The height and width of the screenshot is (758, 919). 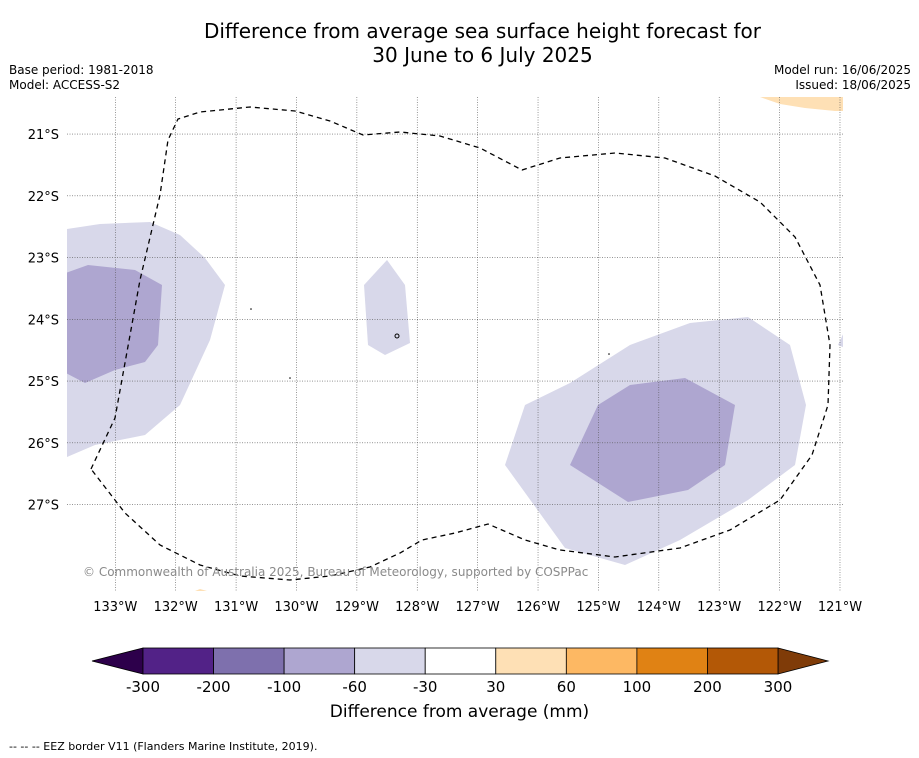 What do you see at coordinates (842, 70) in the screenshot?
I see `model-run: Model run: 16/06/2025` at bounding box center [842, 70].